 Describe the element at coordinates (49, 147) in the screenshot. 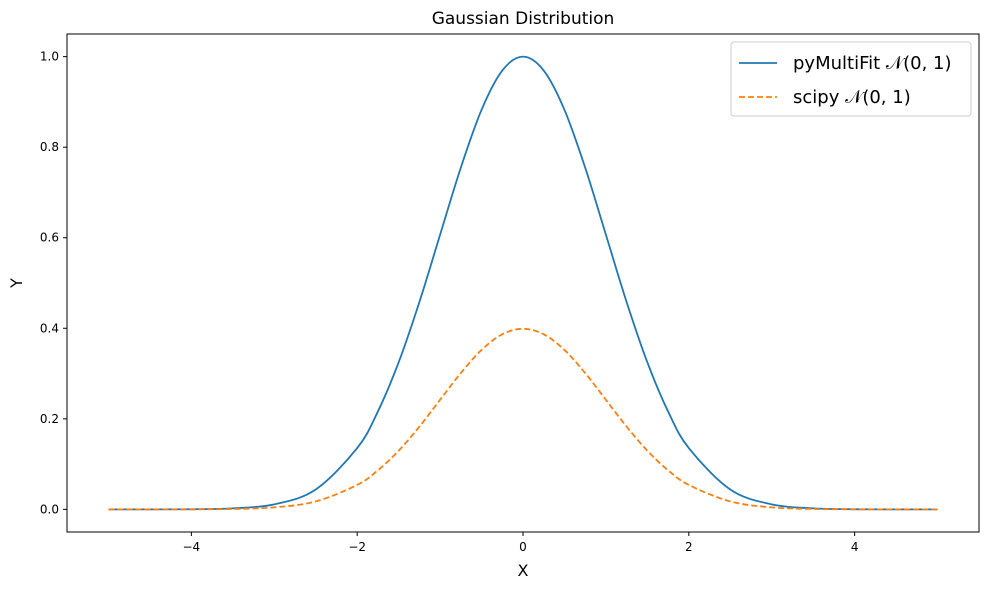

I see `y-tick-label: 0.8` at that location.